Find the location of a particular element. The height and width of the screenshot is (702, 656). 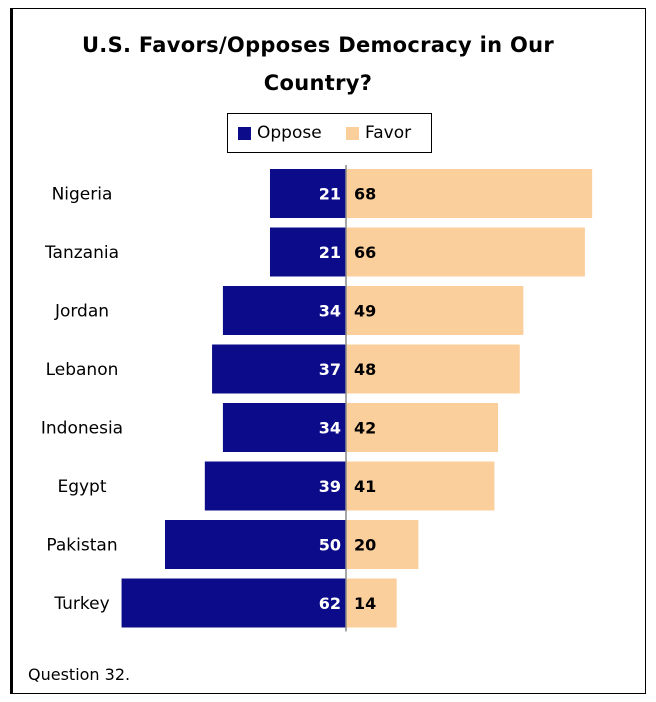

value-label-favor-egypt: 41 is located at coordinates (365, 486).